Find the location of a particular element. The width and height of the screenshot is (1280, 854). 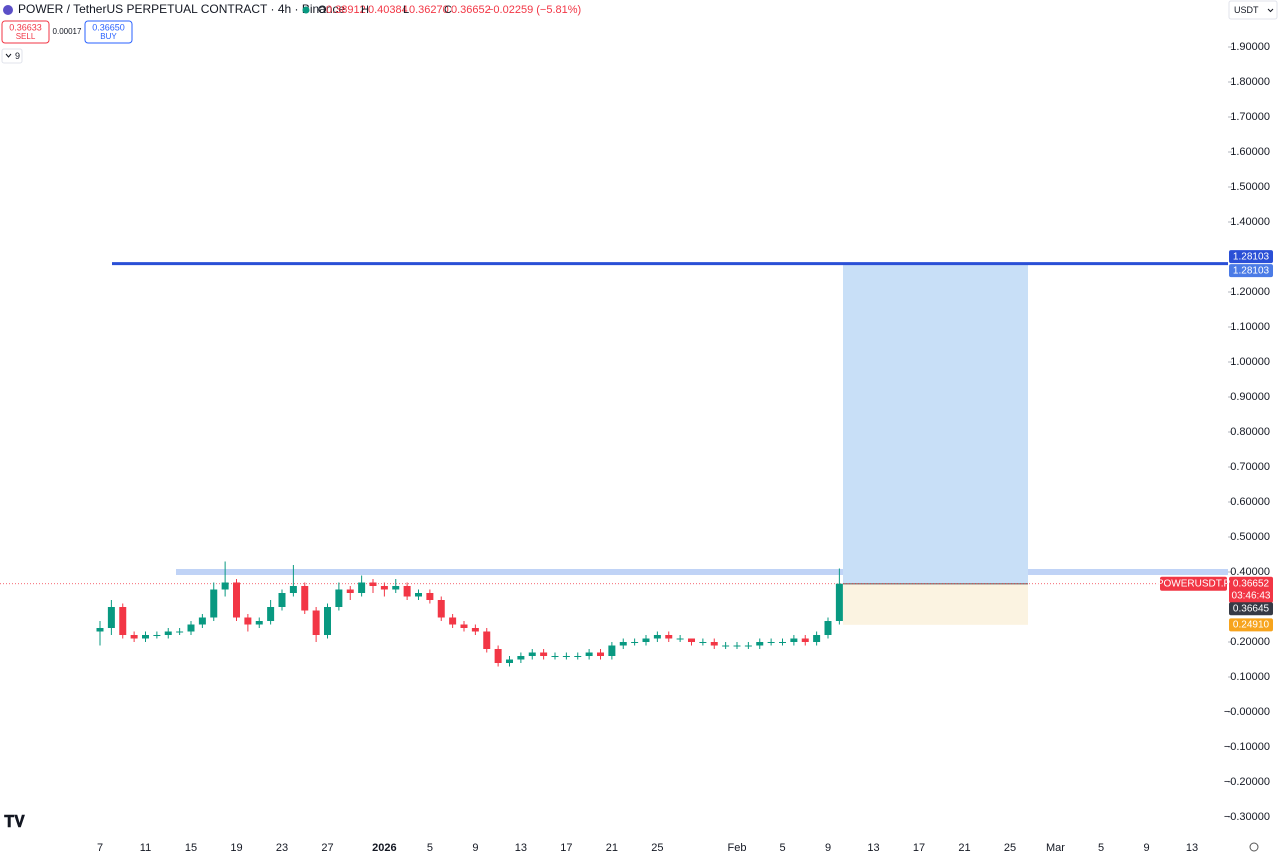

target-label-2-bg is located at coordinates (1251, 271).